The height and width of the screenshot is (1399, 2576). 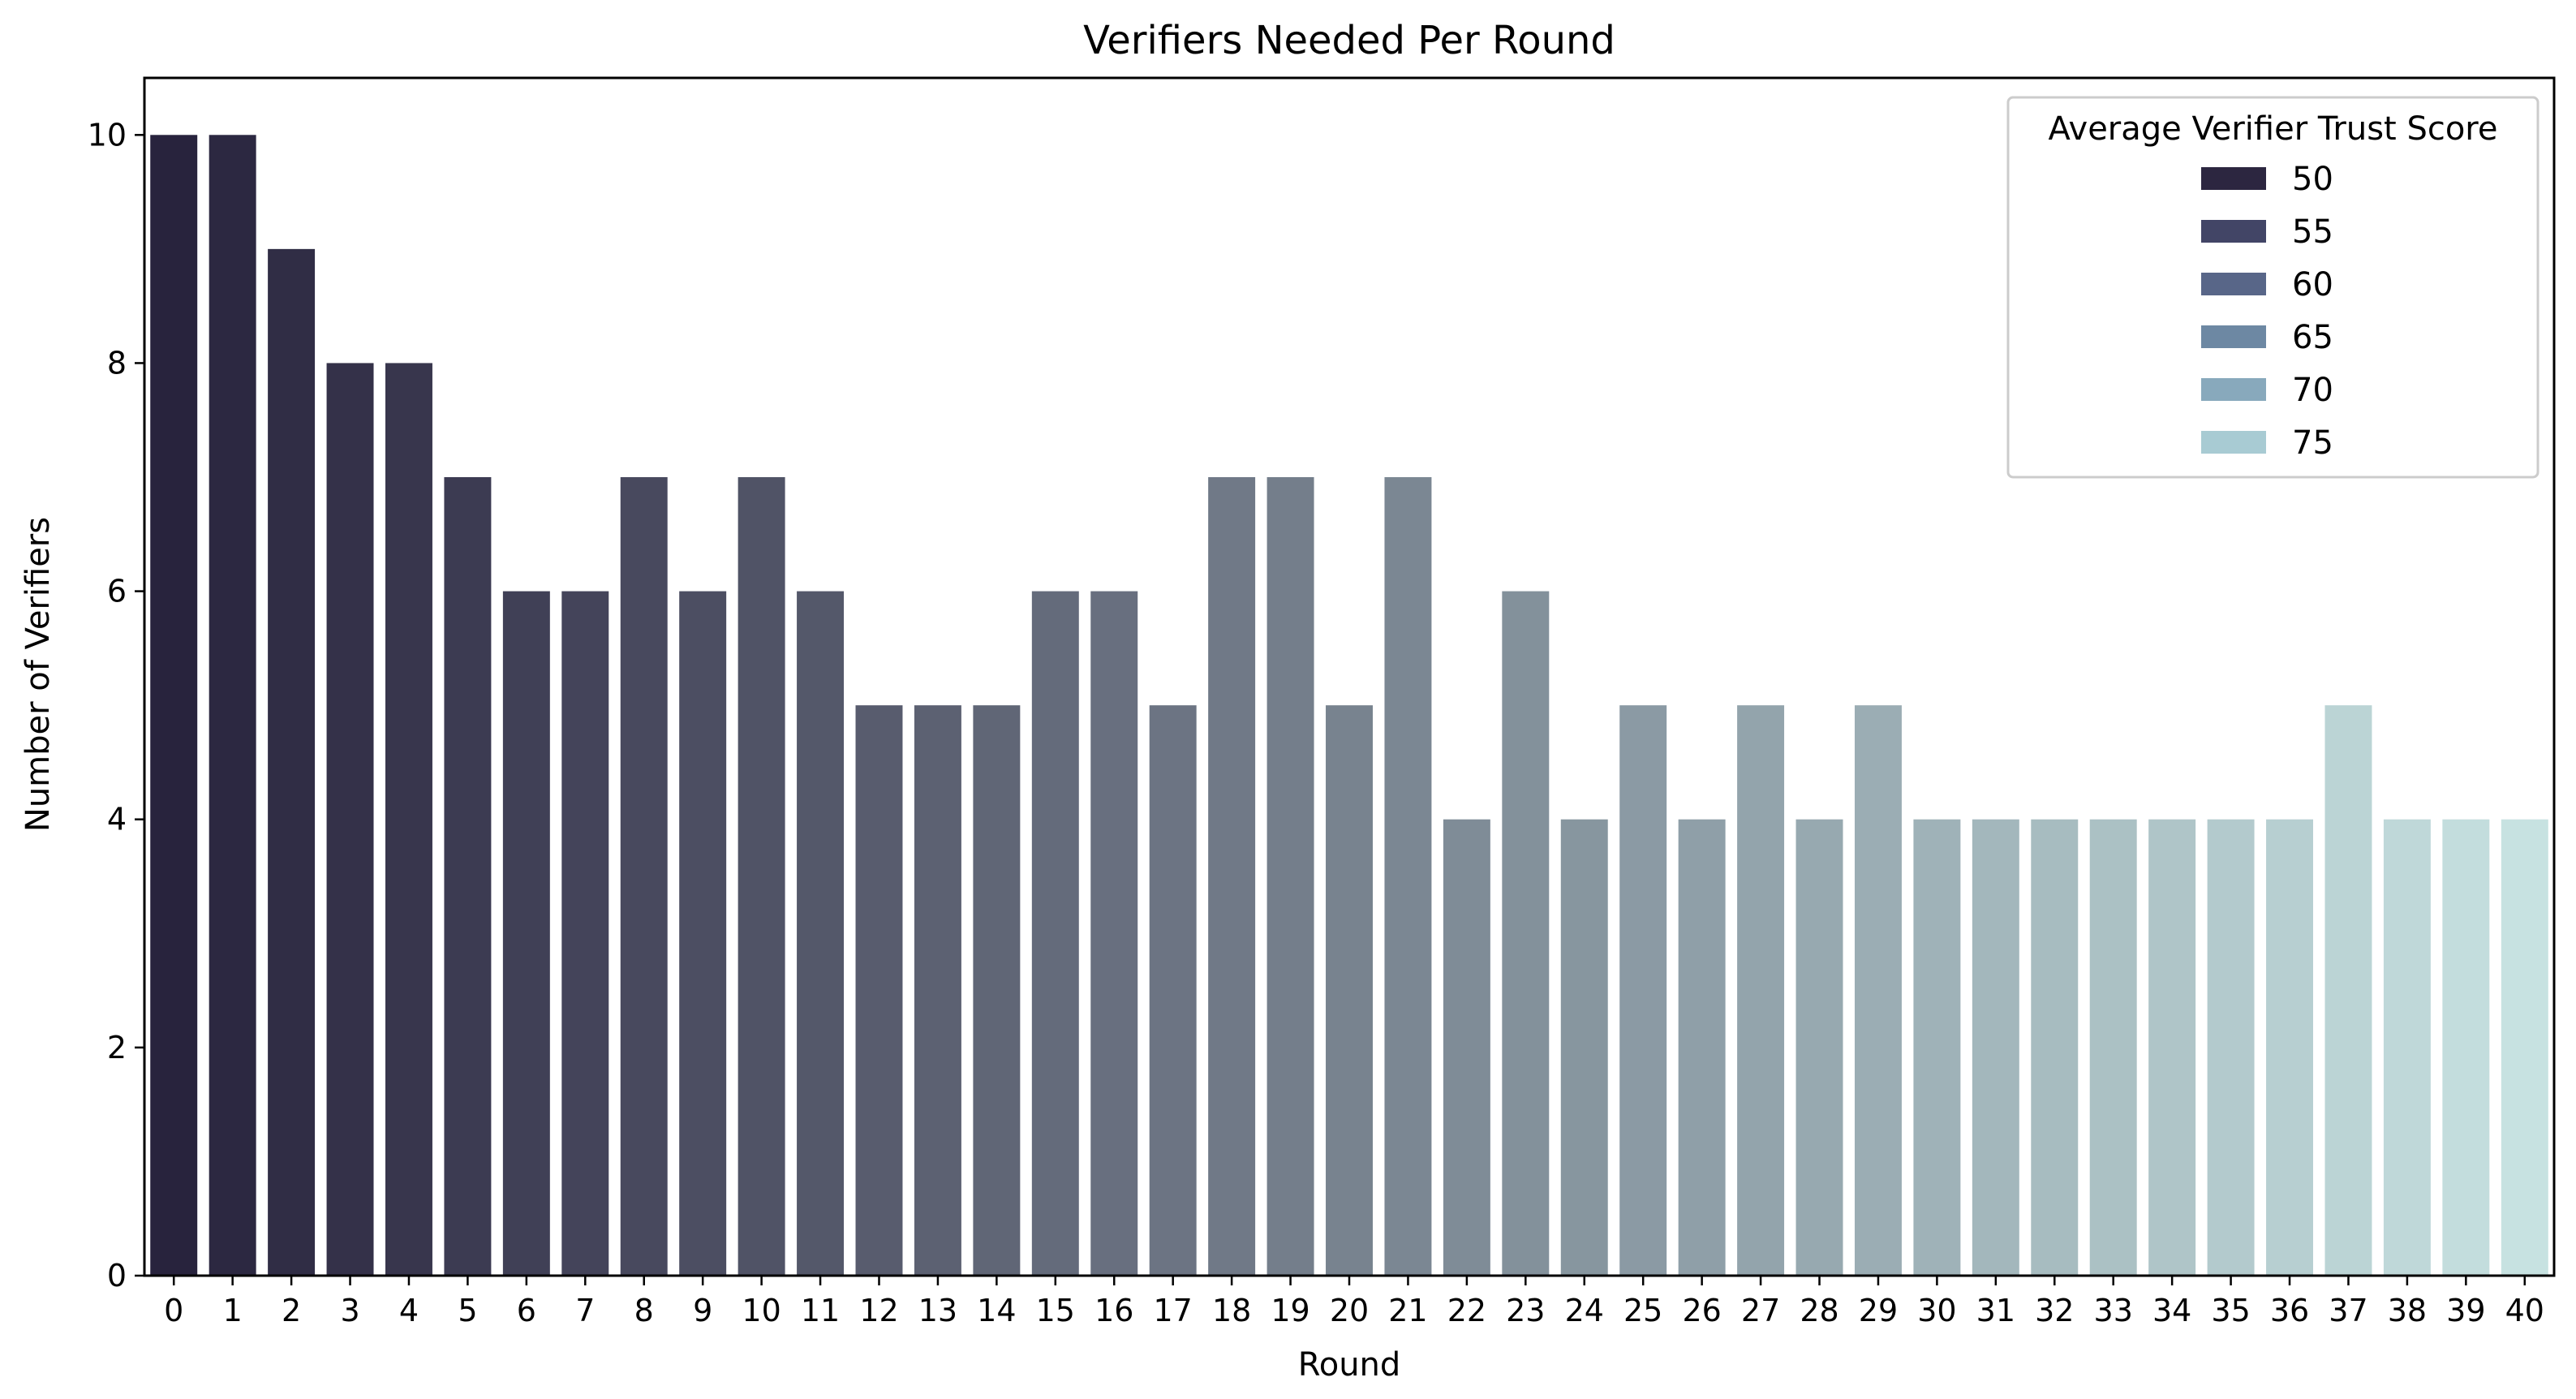 What do you see at coordinates (117, 819) in the screenshot?
I see `y-tick-label: 4` at bounding box center [117, 819].